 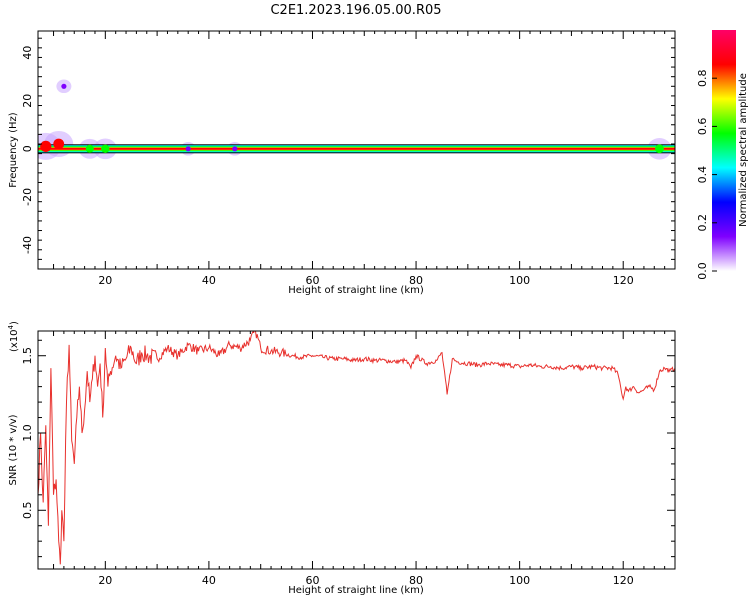 What do you see at coordinates (702, 175) in the screenshot?
I see `colorbar-tick-label: 0.4` at bounding box center [702, 175].